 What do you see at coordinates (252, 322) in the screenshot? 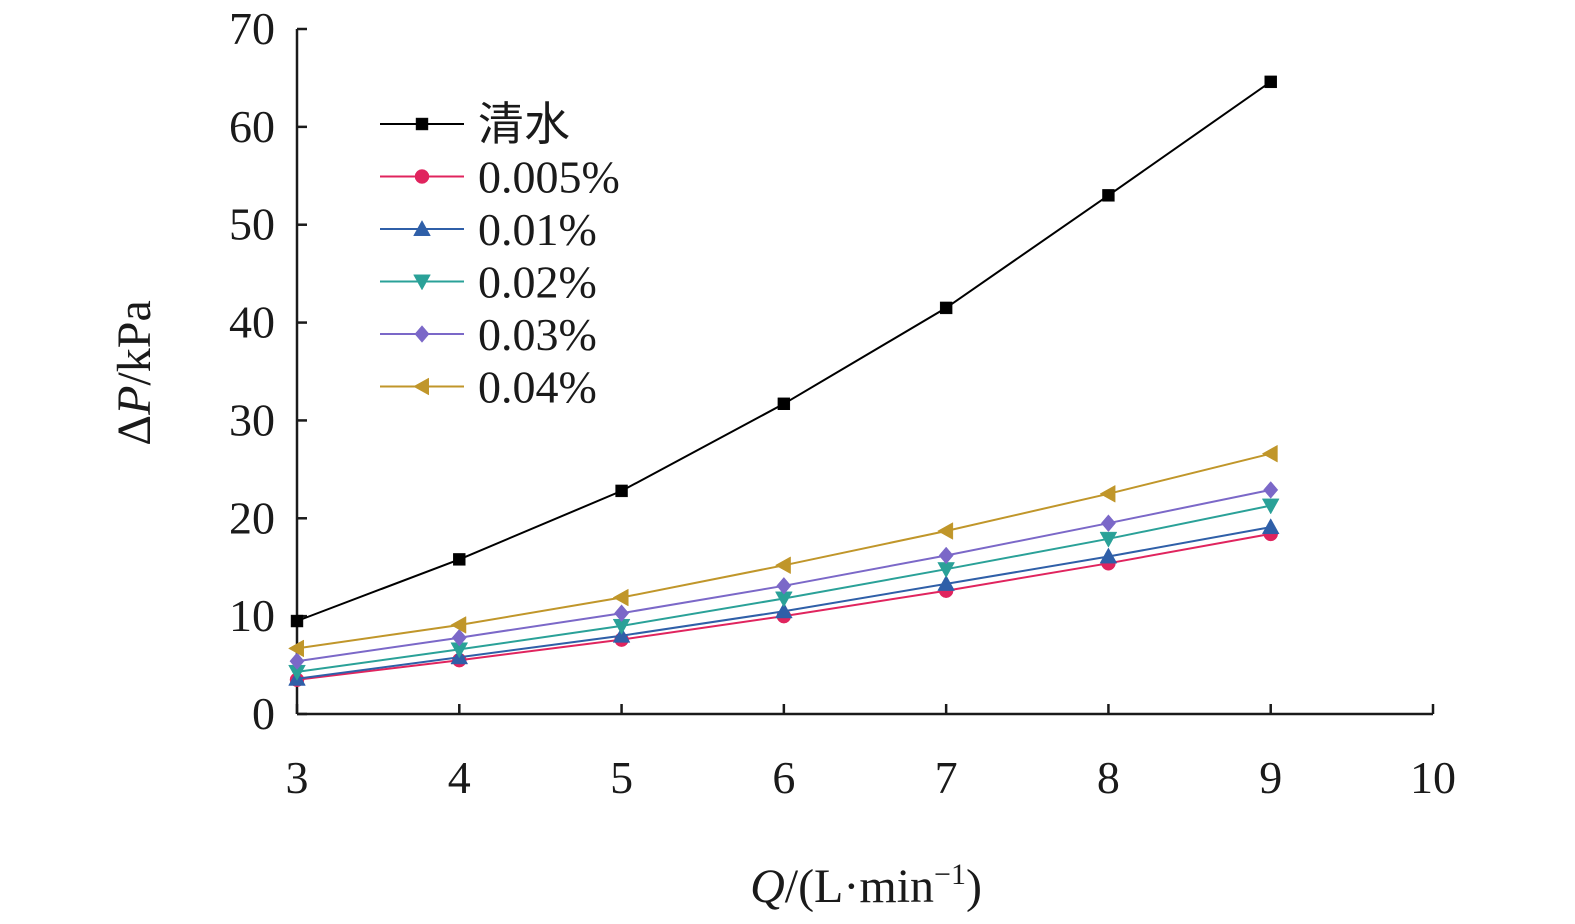
I see `y-tick-label: 40` at bounding box center [252, 322].